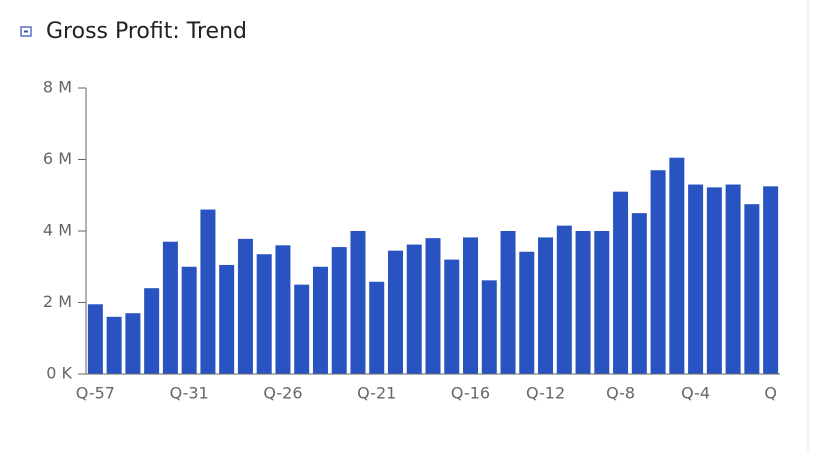 The width and height of the screenshot is (820, 456). I want to click on x-tick-label: Q-4, so click(695, 393).